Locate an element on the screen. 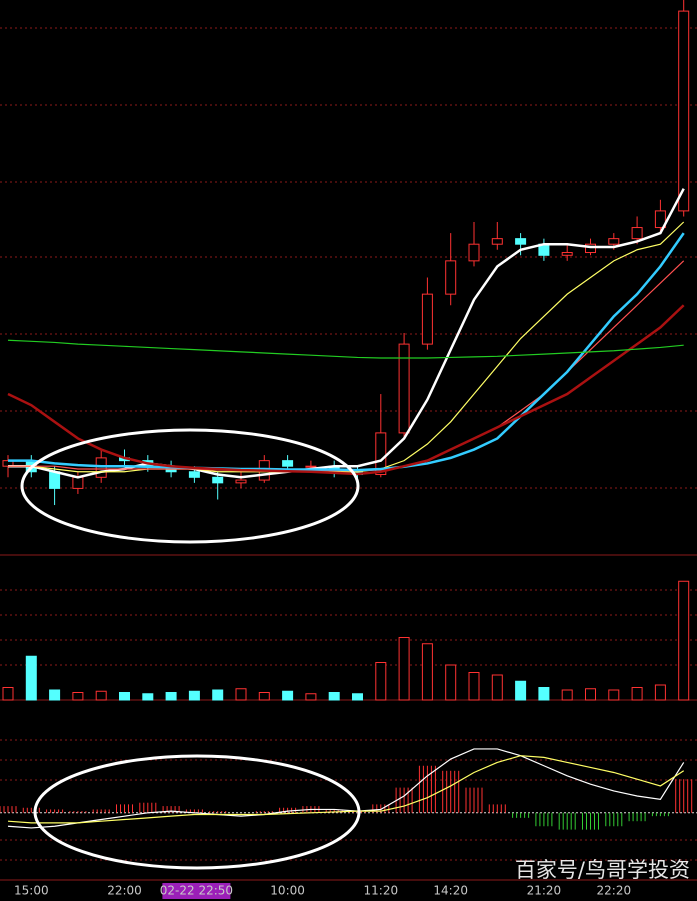  ma-line is located at coordinates (345, 349).